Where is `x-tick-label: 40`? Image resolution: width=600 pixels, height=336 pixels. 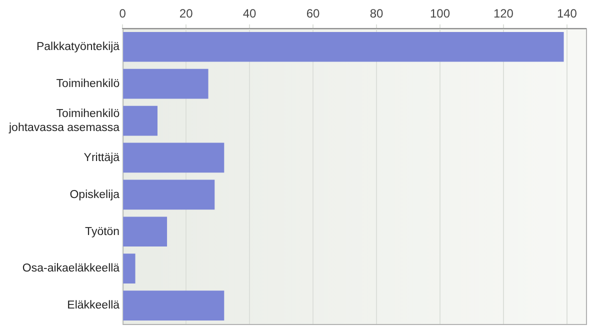 x-tick-label: 40 is located at coordinates (249, 13).